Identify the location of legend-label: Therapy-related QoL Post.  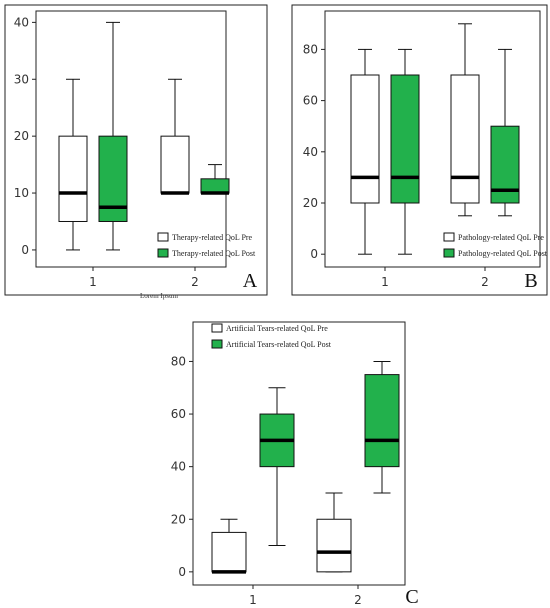
(214, 253).